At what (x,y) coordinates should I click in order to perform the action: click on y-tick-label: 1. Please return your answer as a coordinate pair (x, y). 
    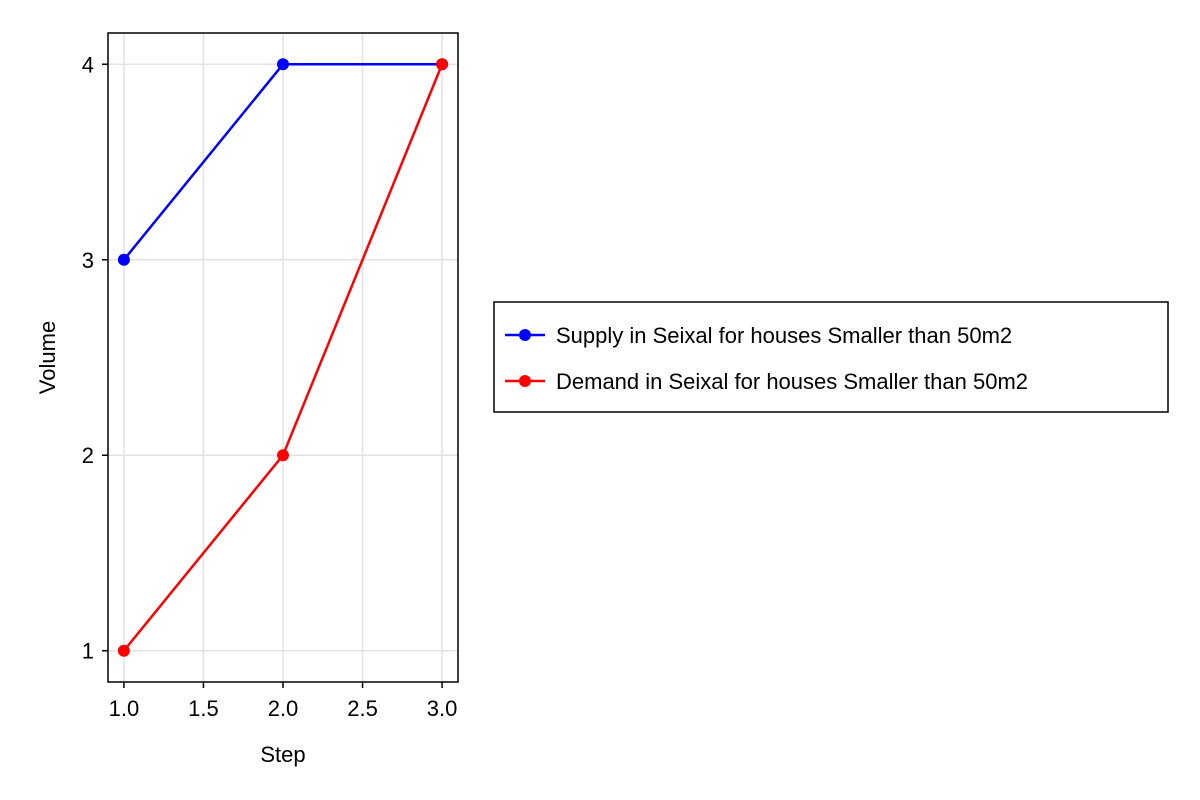
    Looking at the image, I should click on (88, 651).